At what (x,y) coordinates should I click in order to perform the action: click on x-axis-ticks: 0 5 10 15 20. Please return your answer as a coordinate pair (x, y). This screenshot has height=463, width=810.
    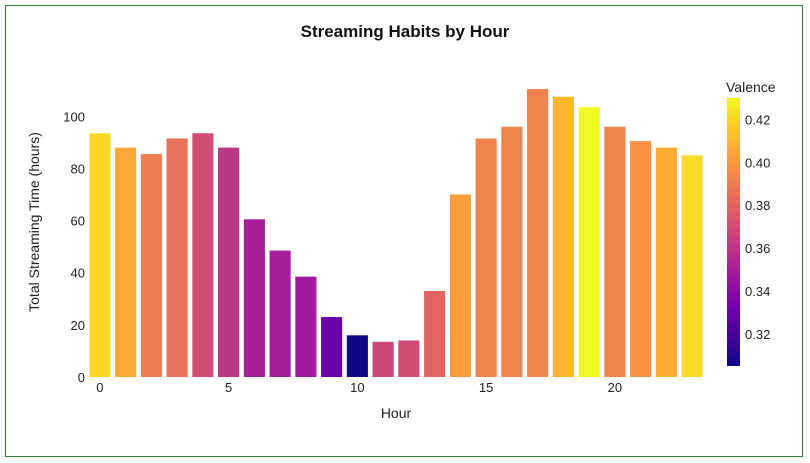
    Looking at the image, I should click on (359, 387).